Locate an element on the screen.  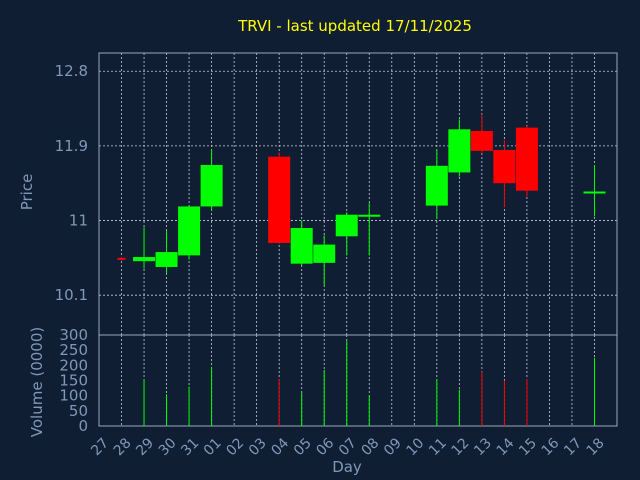
volume-tick-label: 200 is located at coordinates (73, 365).